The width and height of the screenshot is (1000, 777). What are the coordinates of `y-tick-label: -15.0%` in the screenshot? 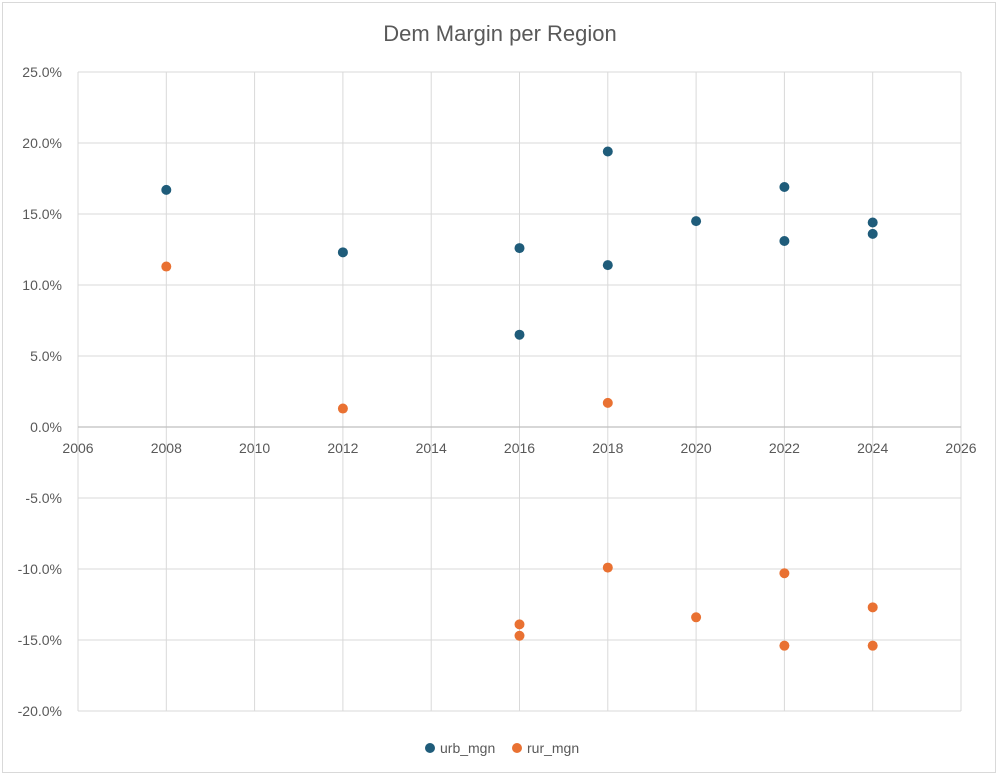 It's located at (40, 640).